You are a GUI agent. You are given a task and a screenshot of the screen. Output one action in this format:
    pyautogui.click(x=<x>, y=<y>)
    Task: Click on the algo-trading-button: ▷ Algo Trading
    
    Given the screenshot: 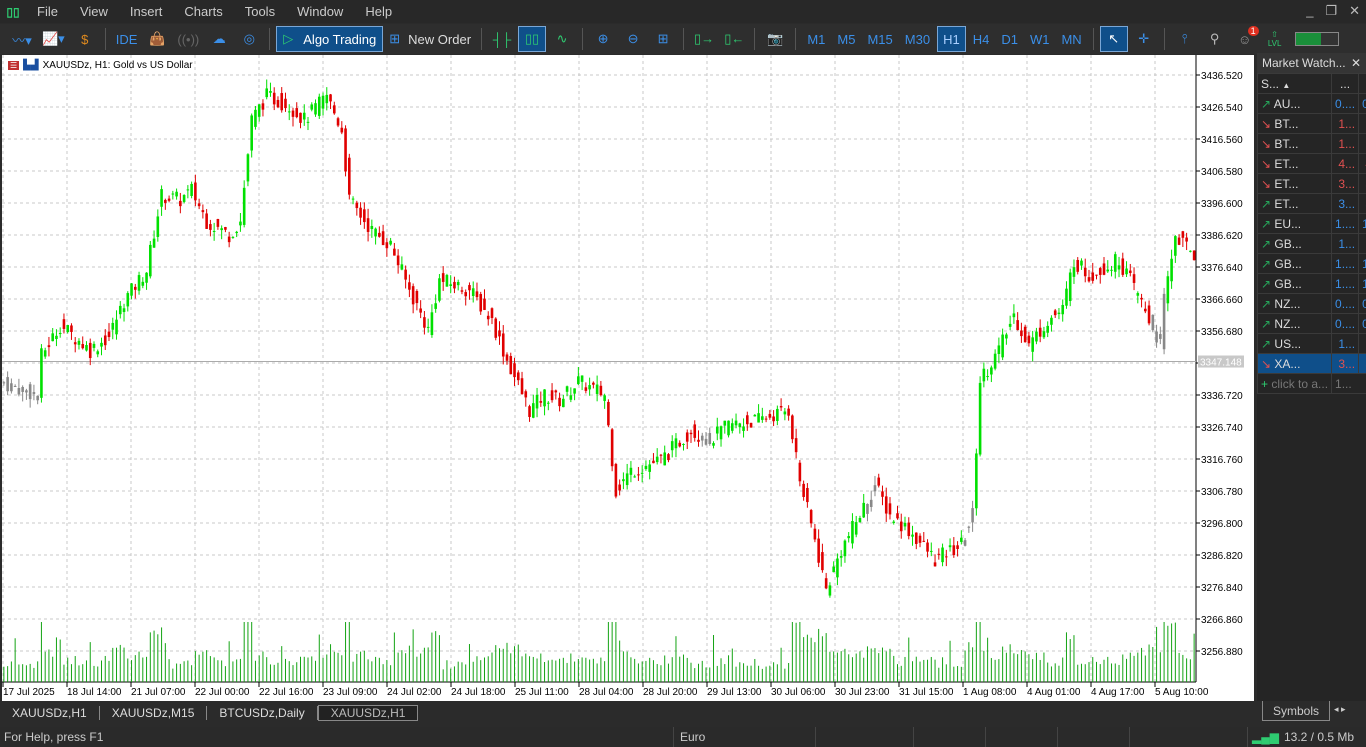 What is the action you would take?
    pyautogui.click(x=330, y=39)
    